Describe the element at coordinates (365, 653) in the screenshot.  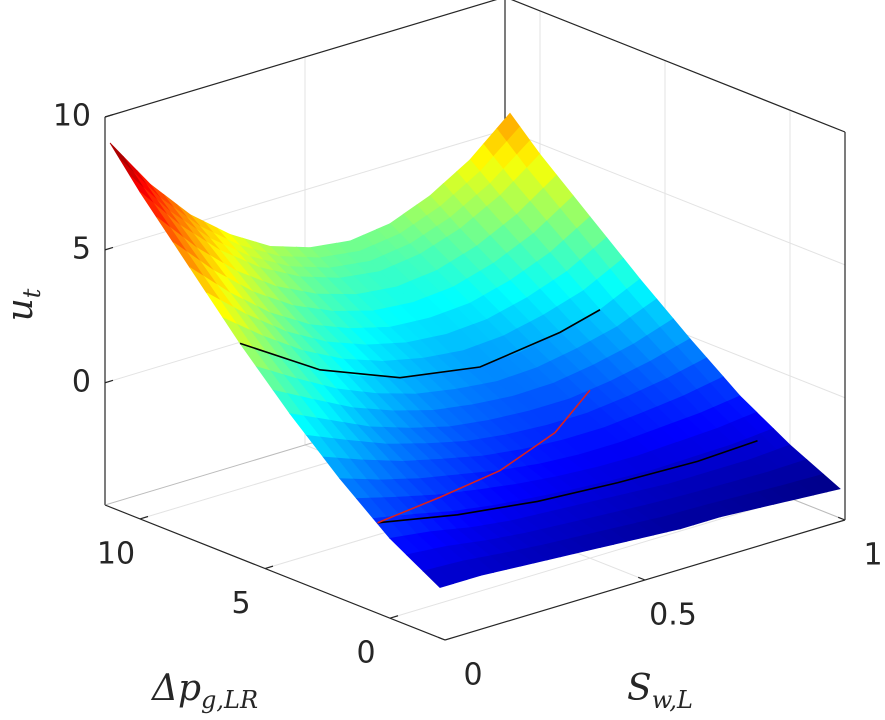
I see `y-tick-label: 0` at that location.